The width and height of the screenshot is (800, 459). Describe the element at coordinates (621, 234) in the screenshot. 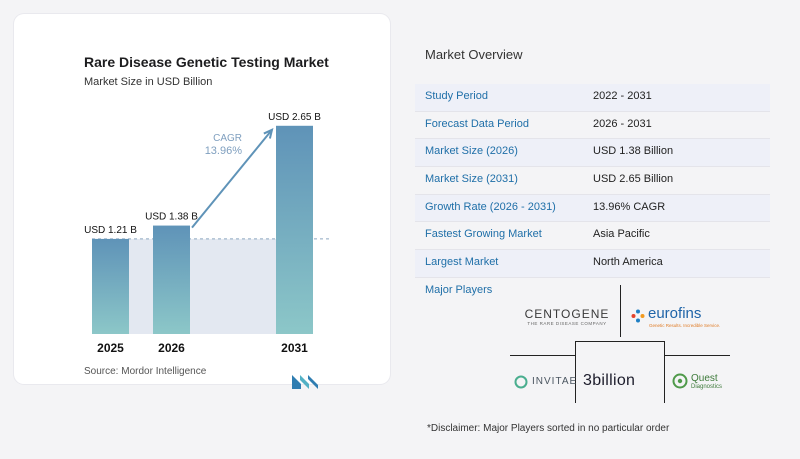

I see `row-value: Asia Pacific` at that location.